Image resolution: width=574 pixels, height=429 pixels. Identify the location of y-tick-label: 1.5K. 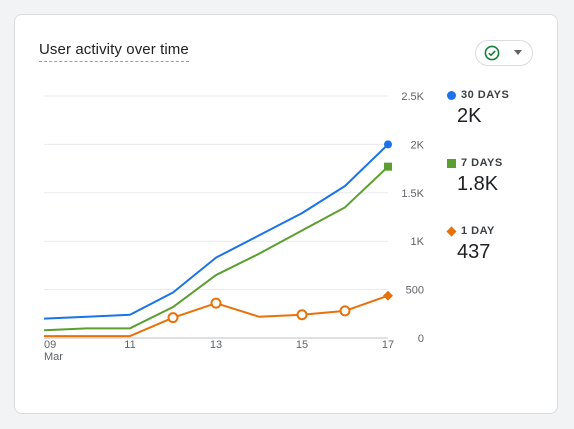
(412, 194).